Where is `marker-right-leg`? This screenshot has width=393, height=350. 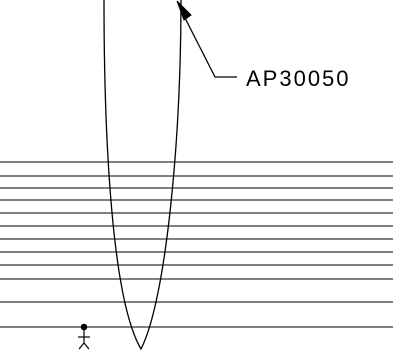 marker-right-leg is located at coordinates (86, 346).